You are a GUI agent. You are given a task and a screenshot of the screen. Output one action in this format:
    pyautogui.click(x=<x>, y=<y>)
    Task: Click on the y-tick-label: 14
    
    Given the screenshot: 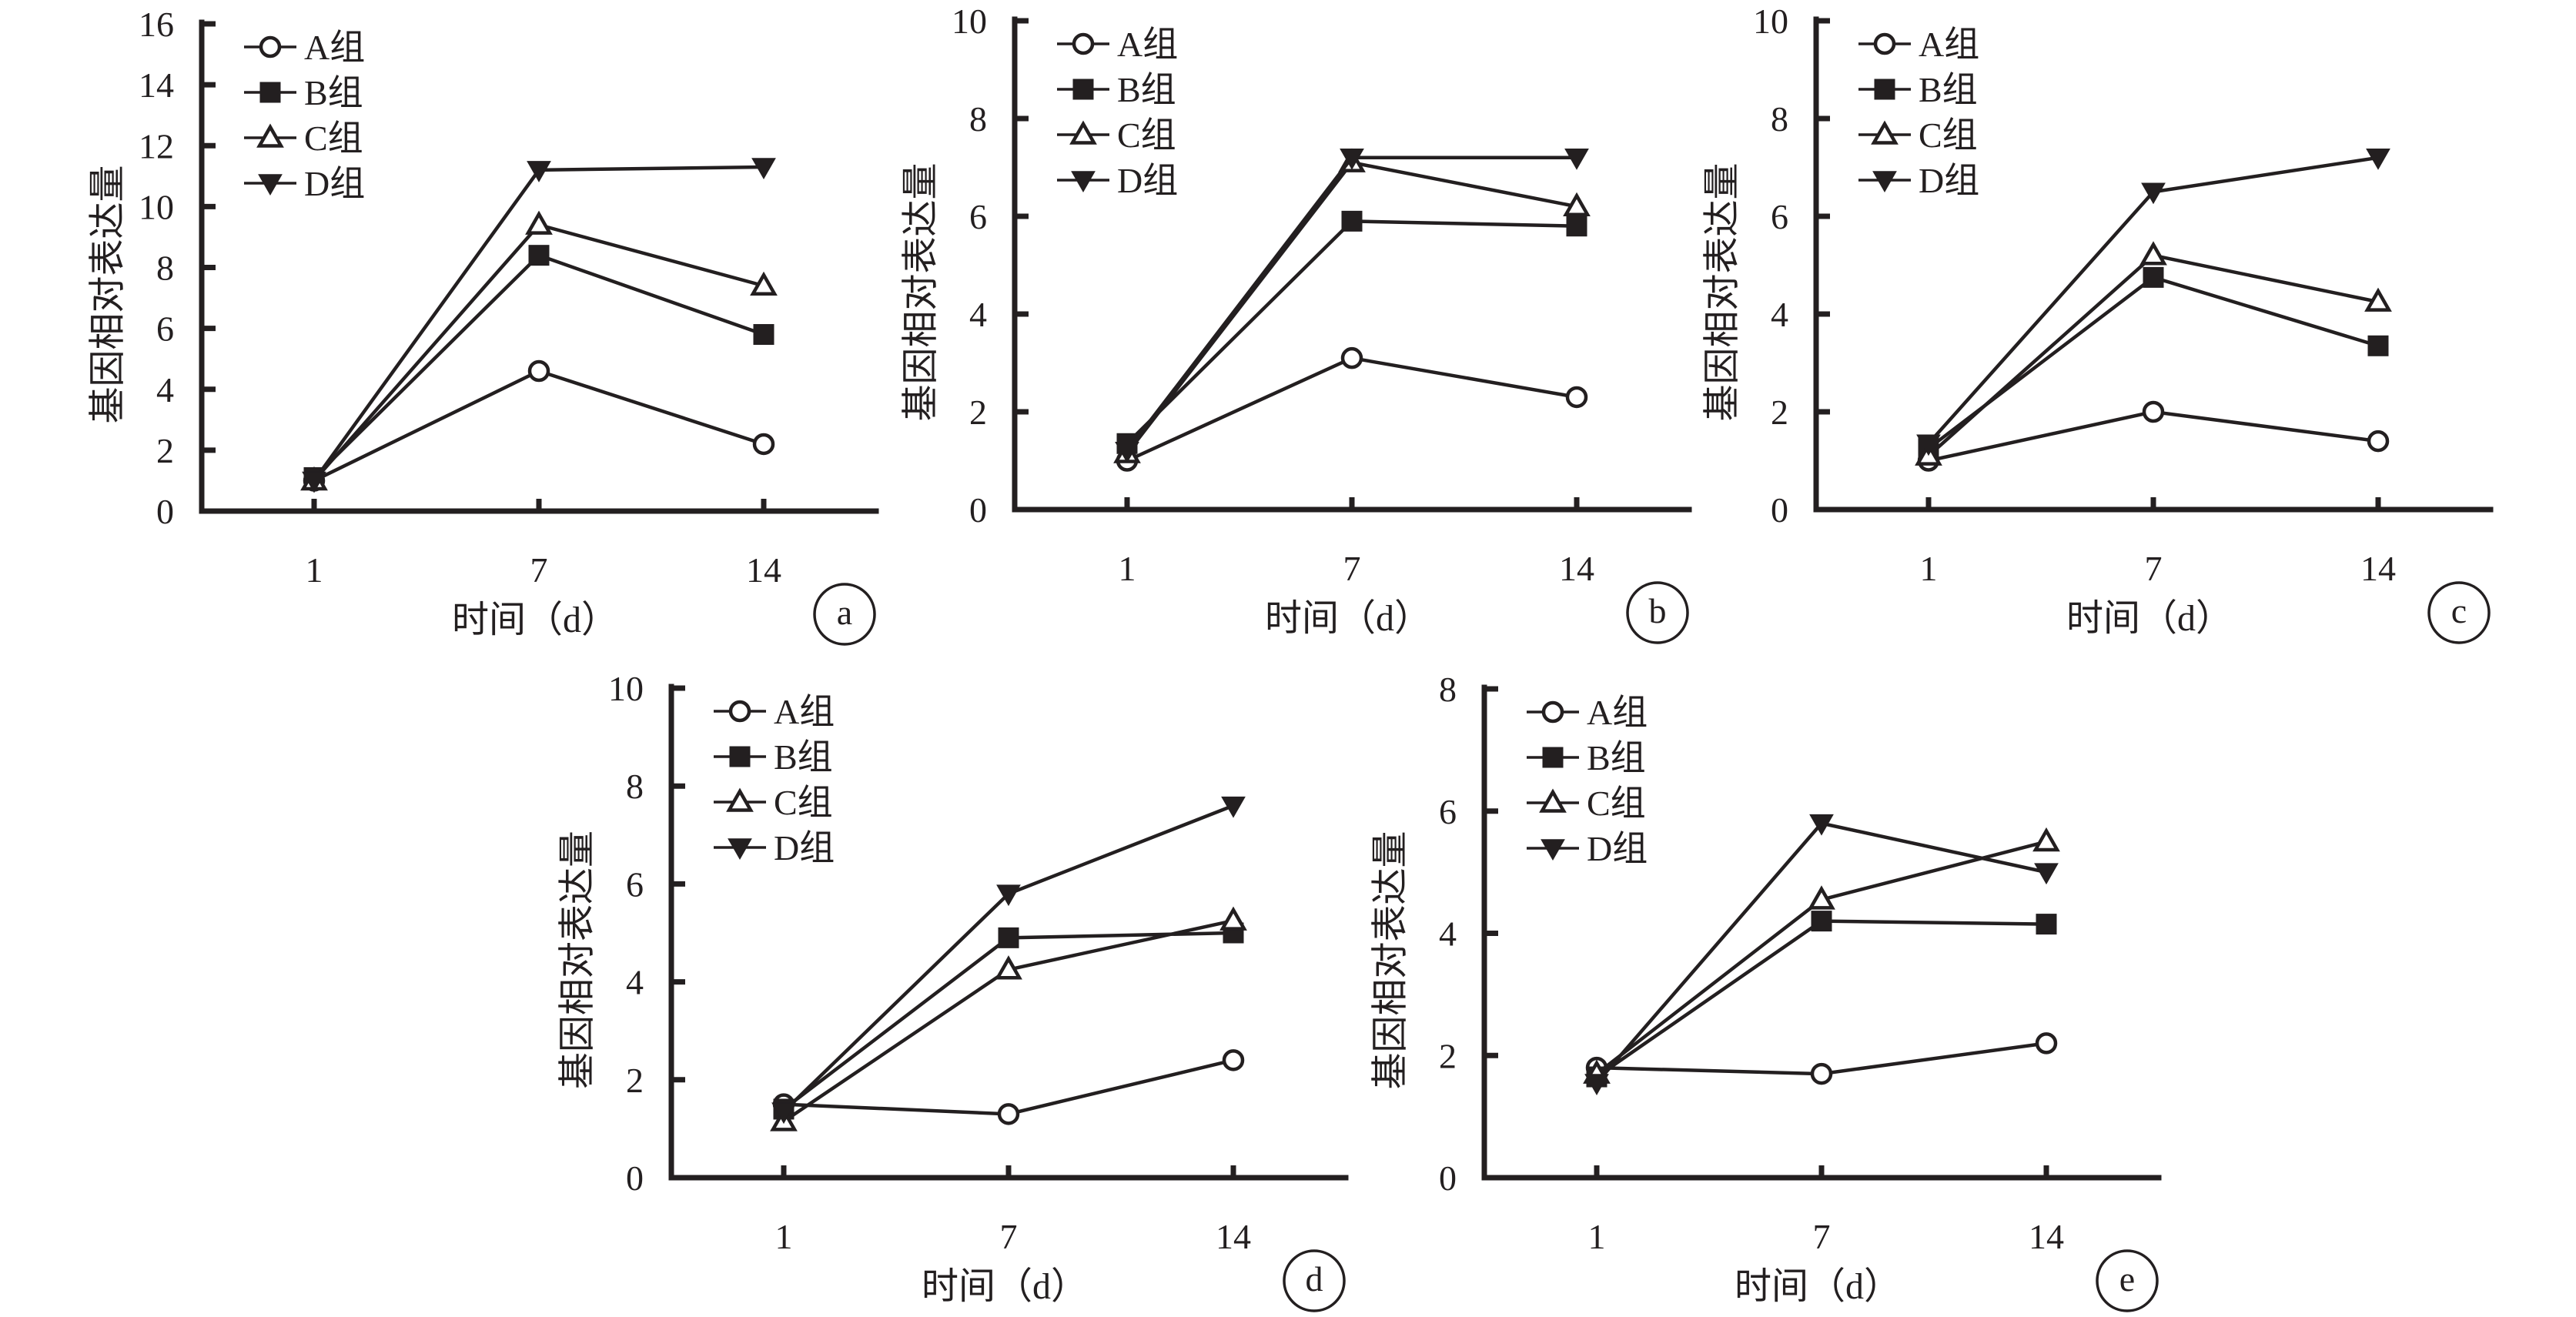 What is the action you would take?
    pyautogui.click(x=157, y=85)
    